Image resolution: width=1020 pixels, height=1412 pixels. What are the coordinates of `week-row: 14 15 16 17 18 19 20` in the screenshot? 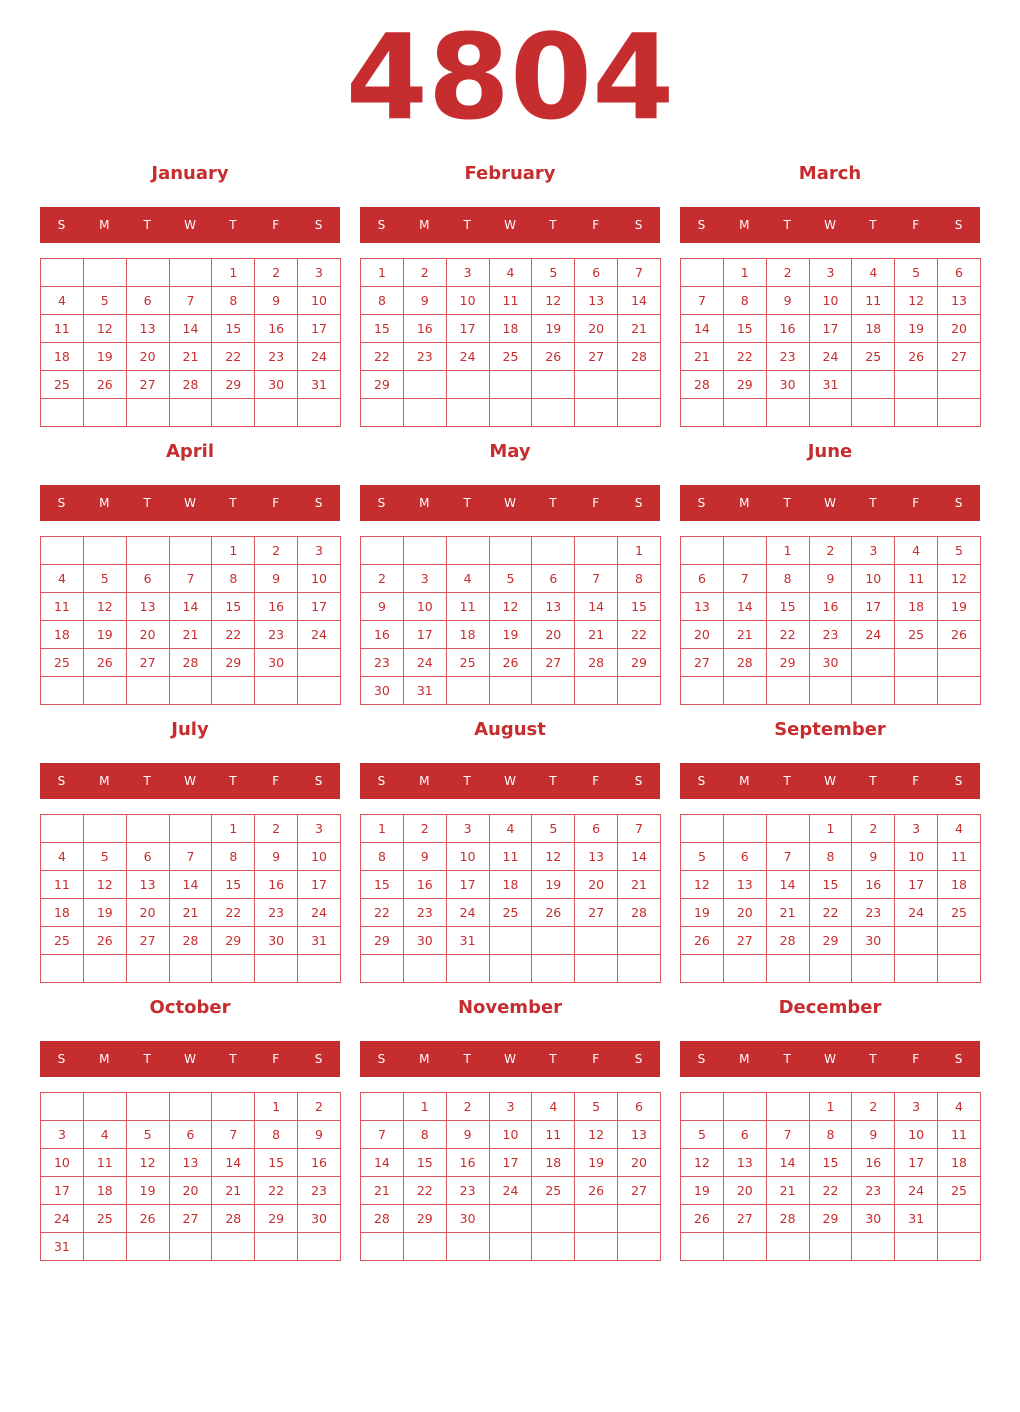 It's located at (830, 328).